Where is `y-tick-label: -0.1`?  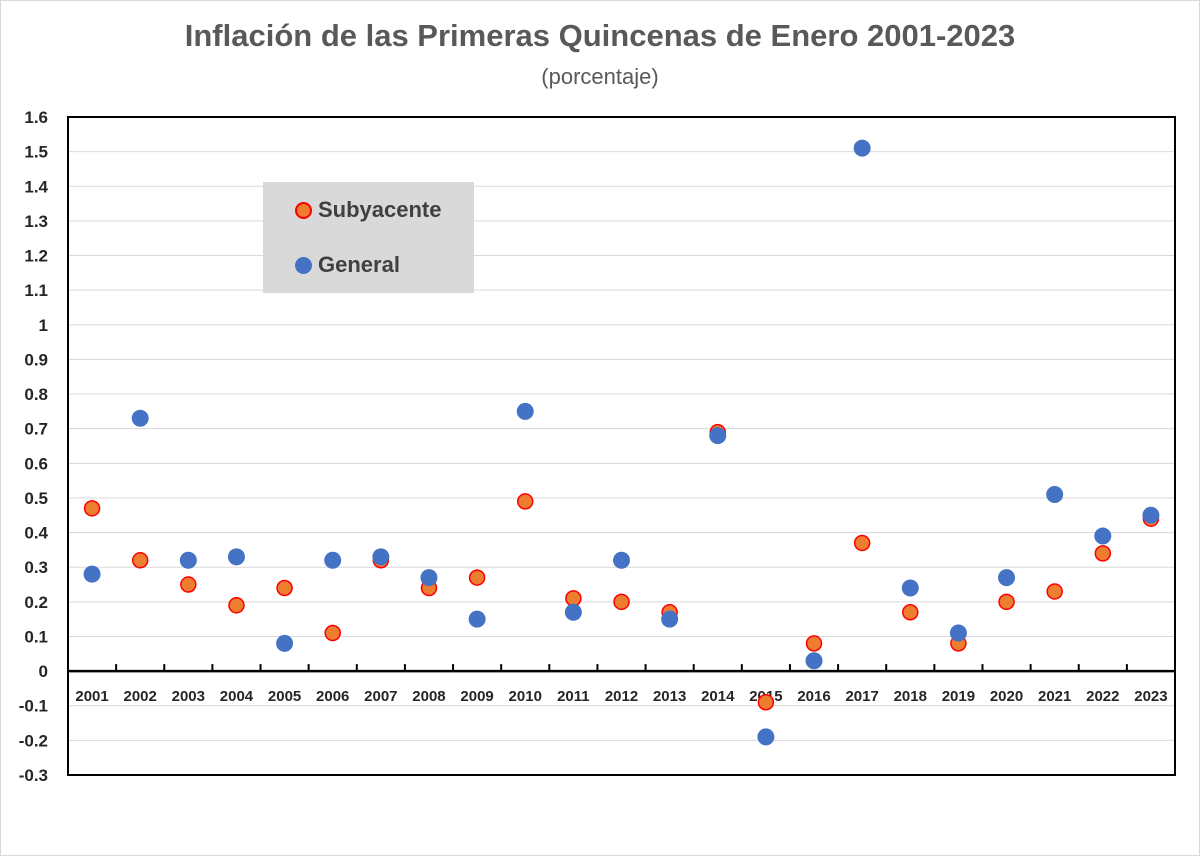 y-tick-label: -0.1 is located at coordinates (33, 706).